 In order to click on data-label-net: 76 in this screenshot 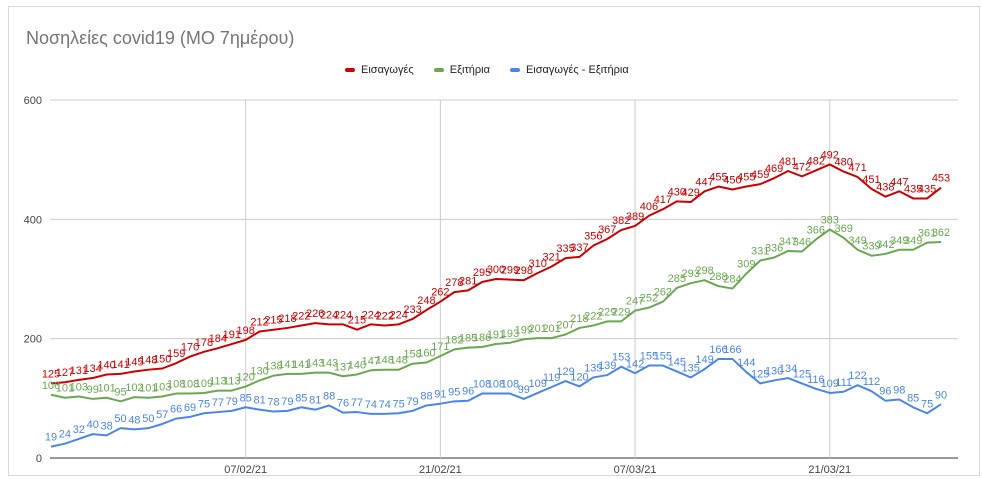, I will do `click(343, 404)`.